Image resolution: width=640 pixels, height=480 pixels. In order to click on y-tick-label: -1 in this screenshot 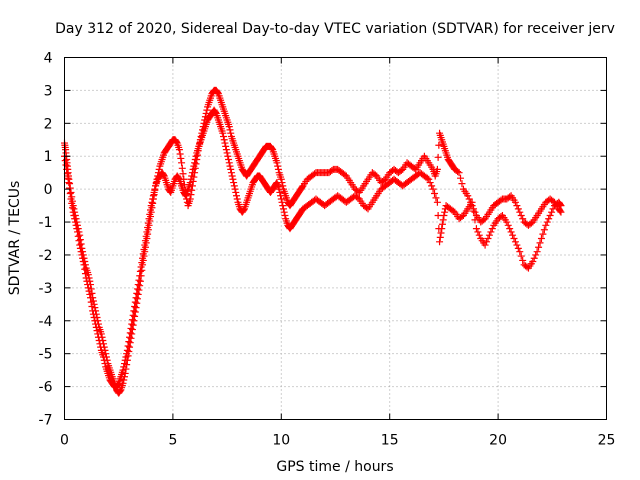, I will do `click(46, 223)`.